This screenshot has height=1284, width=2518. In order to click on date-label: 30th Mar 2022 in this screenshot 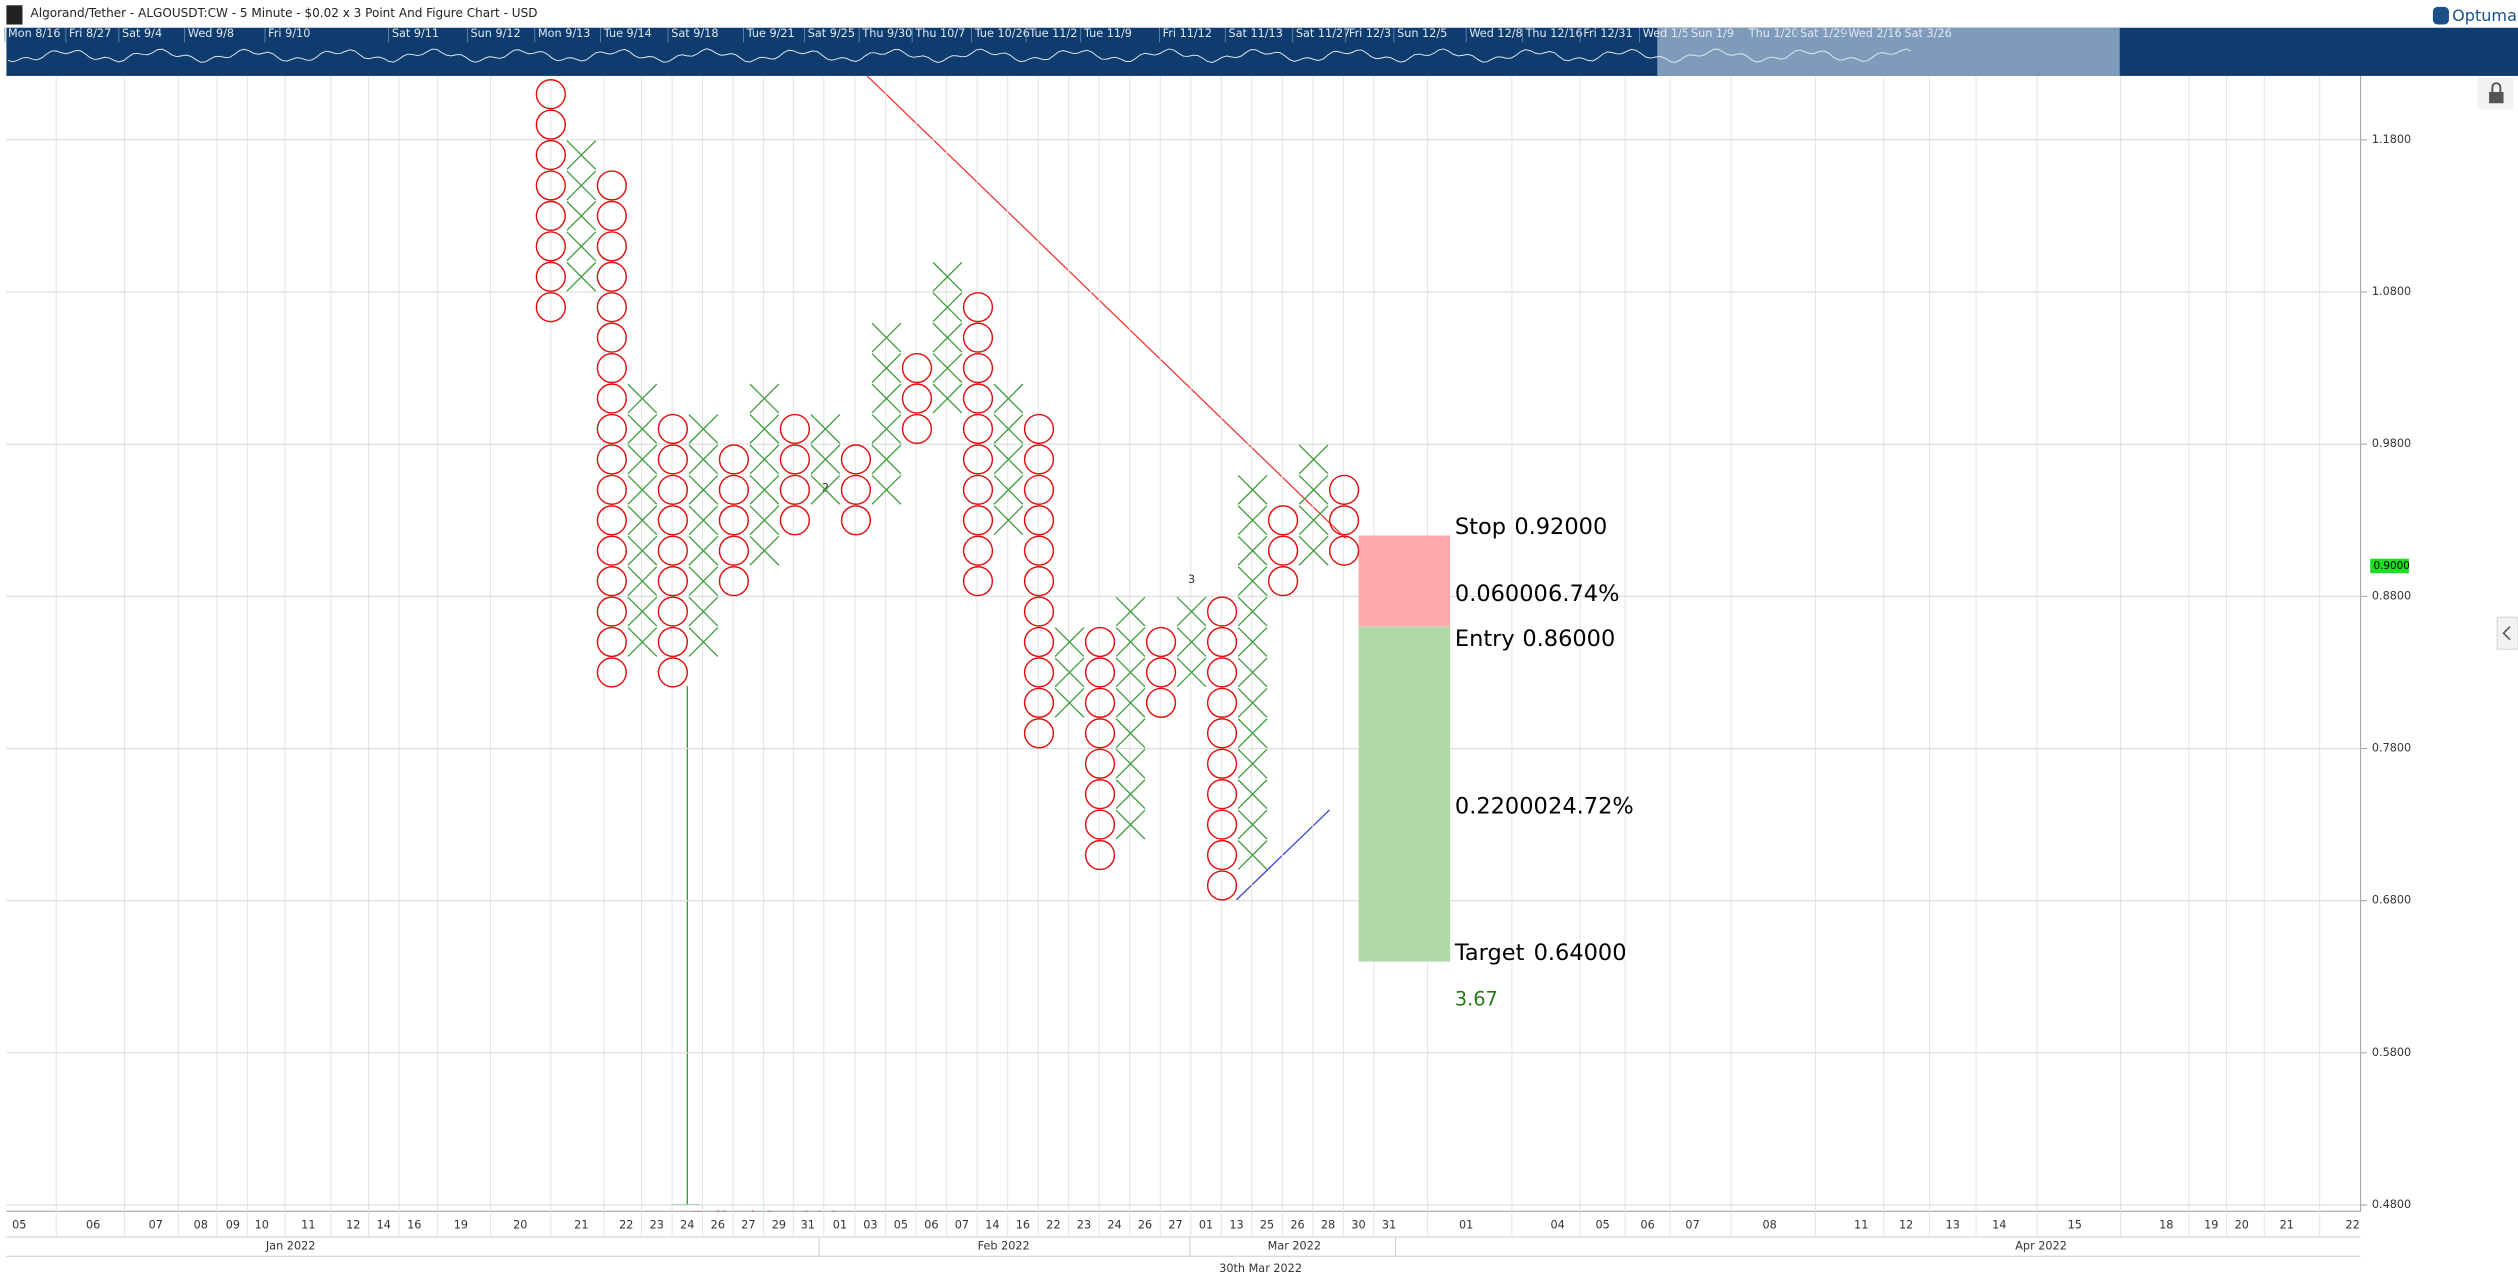, I will do `click(1260, 1268)`.